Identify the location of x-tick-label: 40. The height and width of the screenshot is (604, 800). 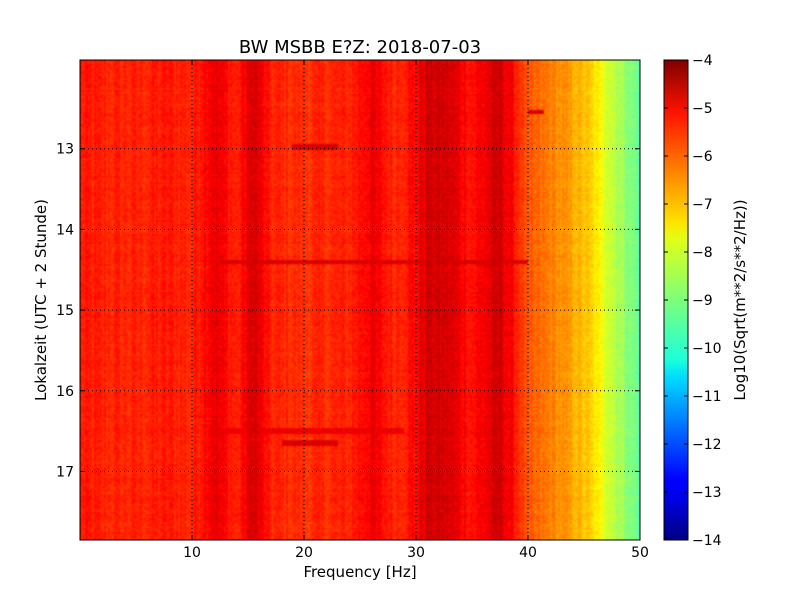
(528, 553).